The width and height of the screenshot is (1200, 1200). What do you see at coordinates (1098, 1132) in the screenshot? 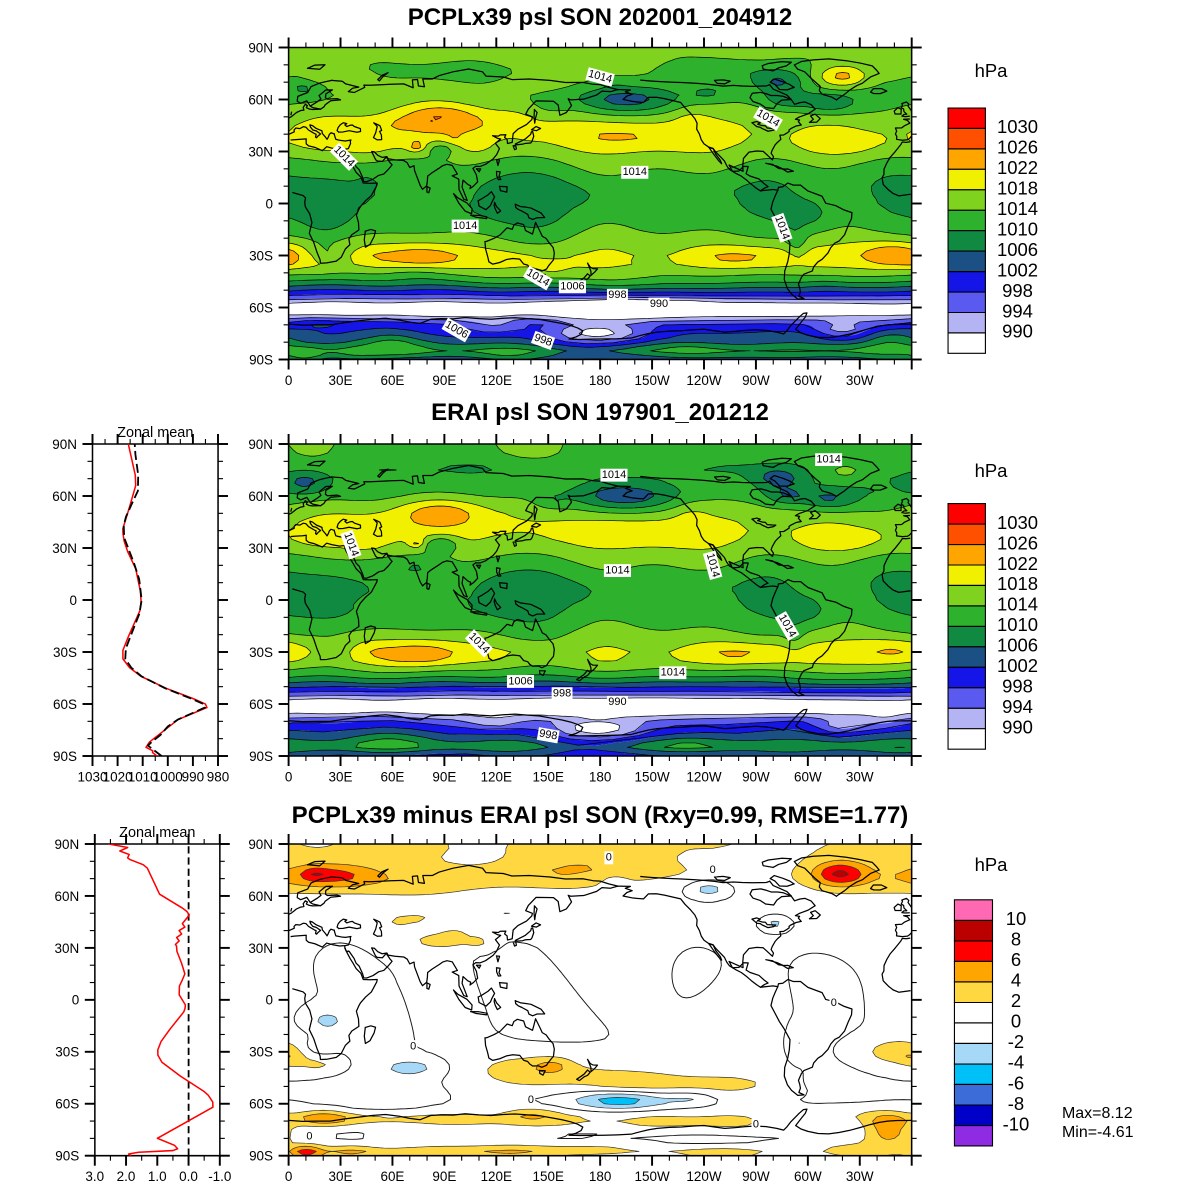
I see `svg-text: Min=-4.61` at bounding box center [1098, 1132].